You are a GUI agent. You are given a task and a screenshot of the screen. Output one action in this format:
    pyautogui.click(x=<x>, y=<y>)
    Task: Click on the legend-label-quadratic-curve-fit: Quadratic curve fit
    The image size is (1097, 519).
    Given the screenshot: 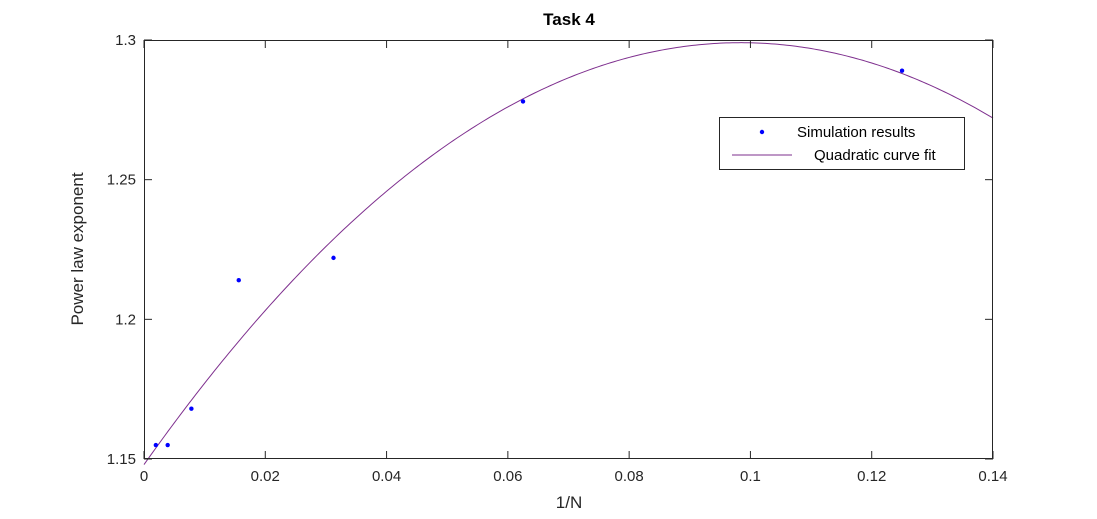 What is the action you would take?
    pyautogui.click(x=875, y=155)
    